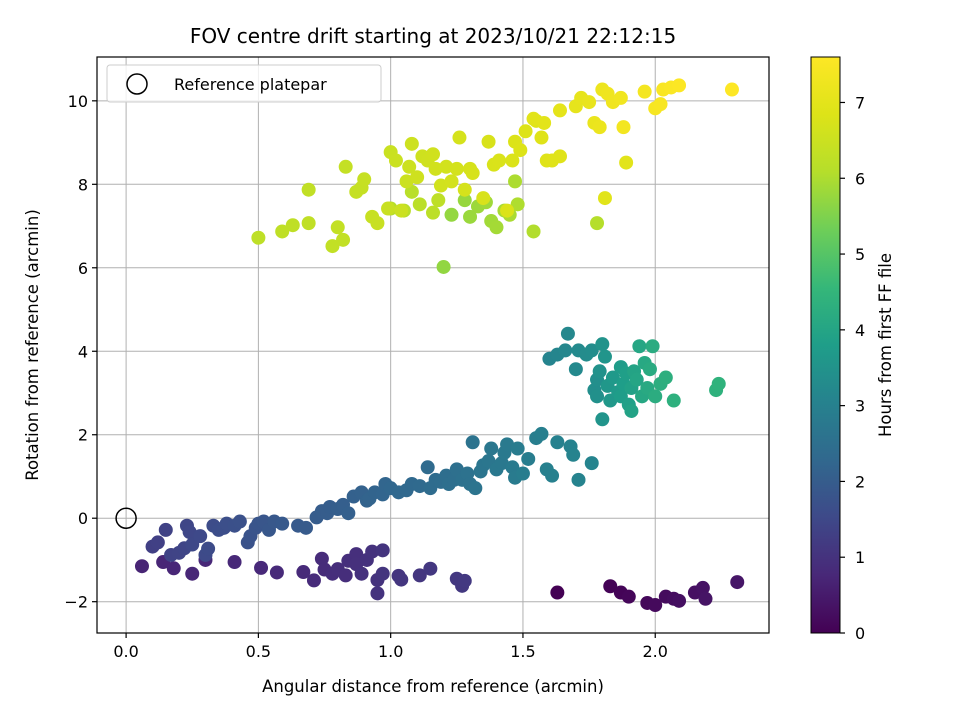 This screenshot has height=720, width=960. Describe the element at coordinates (852, 368) in the screenshot. I see `colorbar-ticks: 0 1 2 3 4 5 6 7` at that location.